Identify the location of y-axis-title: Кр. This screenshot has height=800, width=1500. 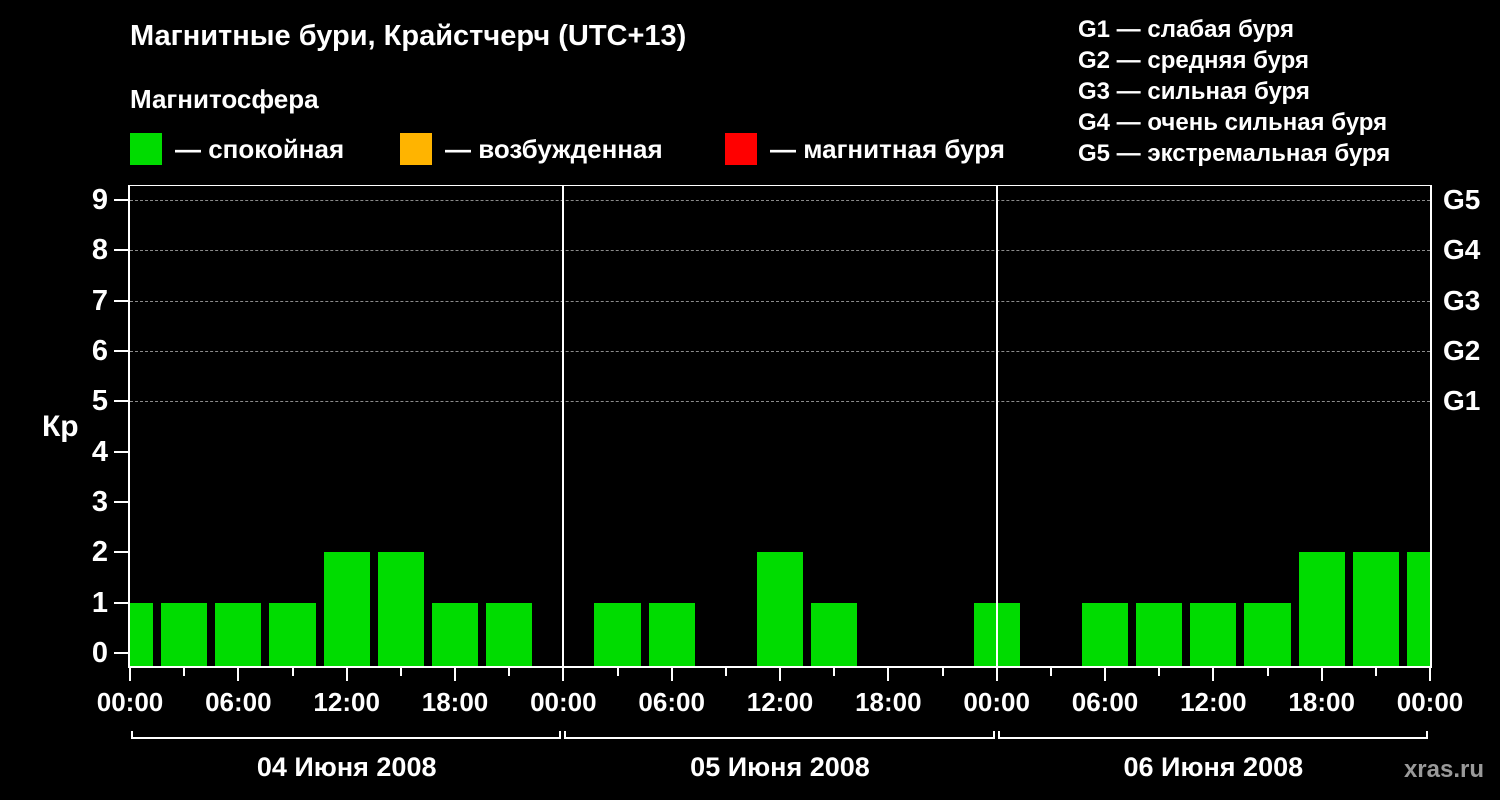
(60, 426).